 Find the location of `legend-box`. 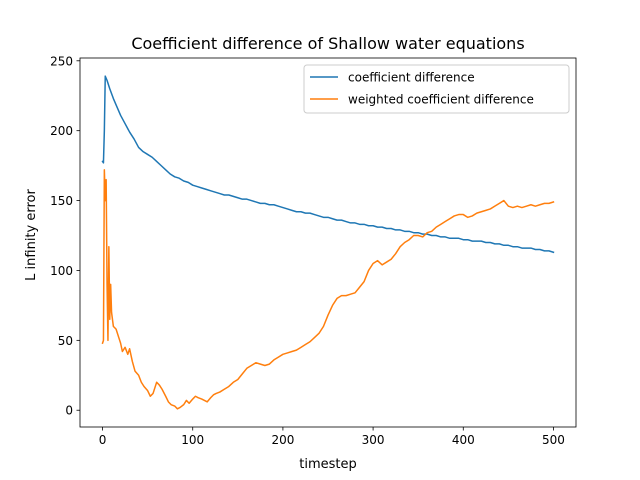

legend-box is located at coordinates (436, 89).